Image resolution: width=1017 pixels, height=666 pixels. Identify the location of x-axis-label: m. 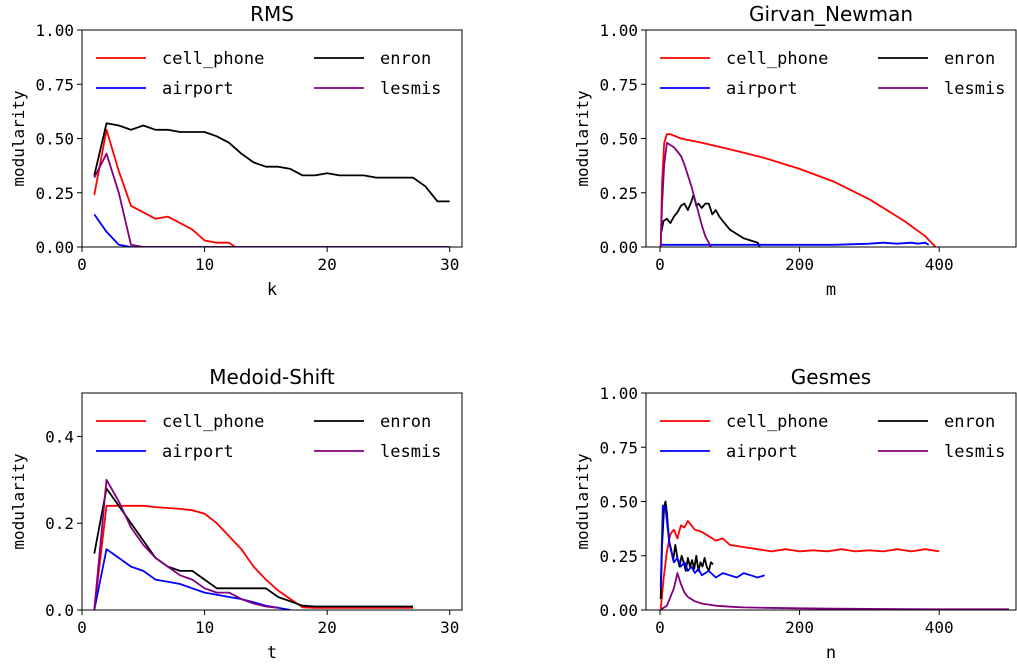
(831, 290).